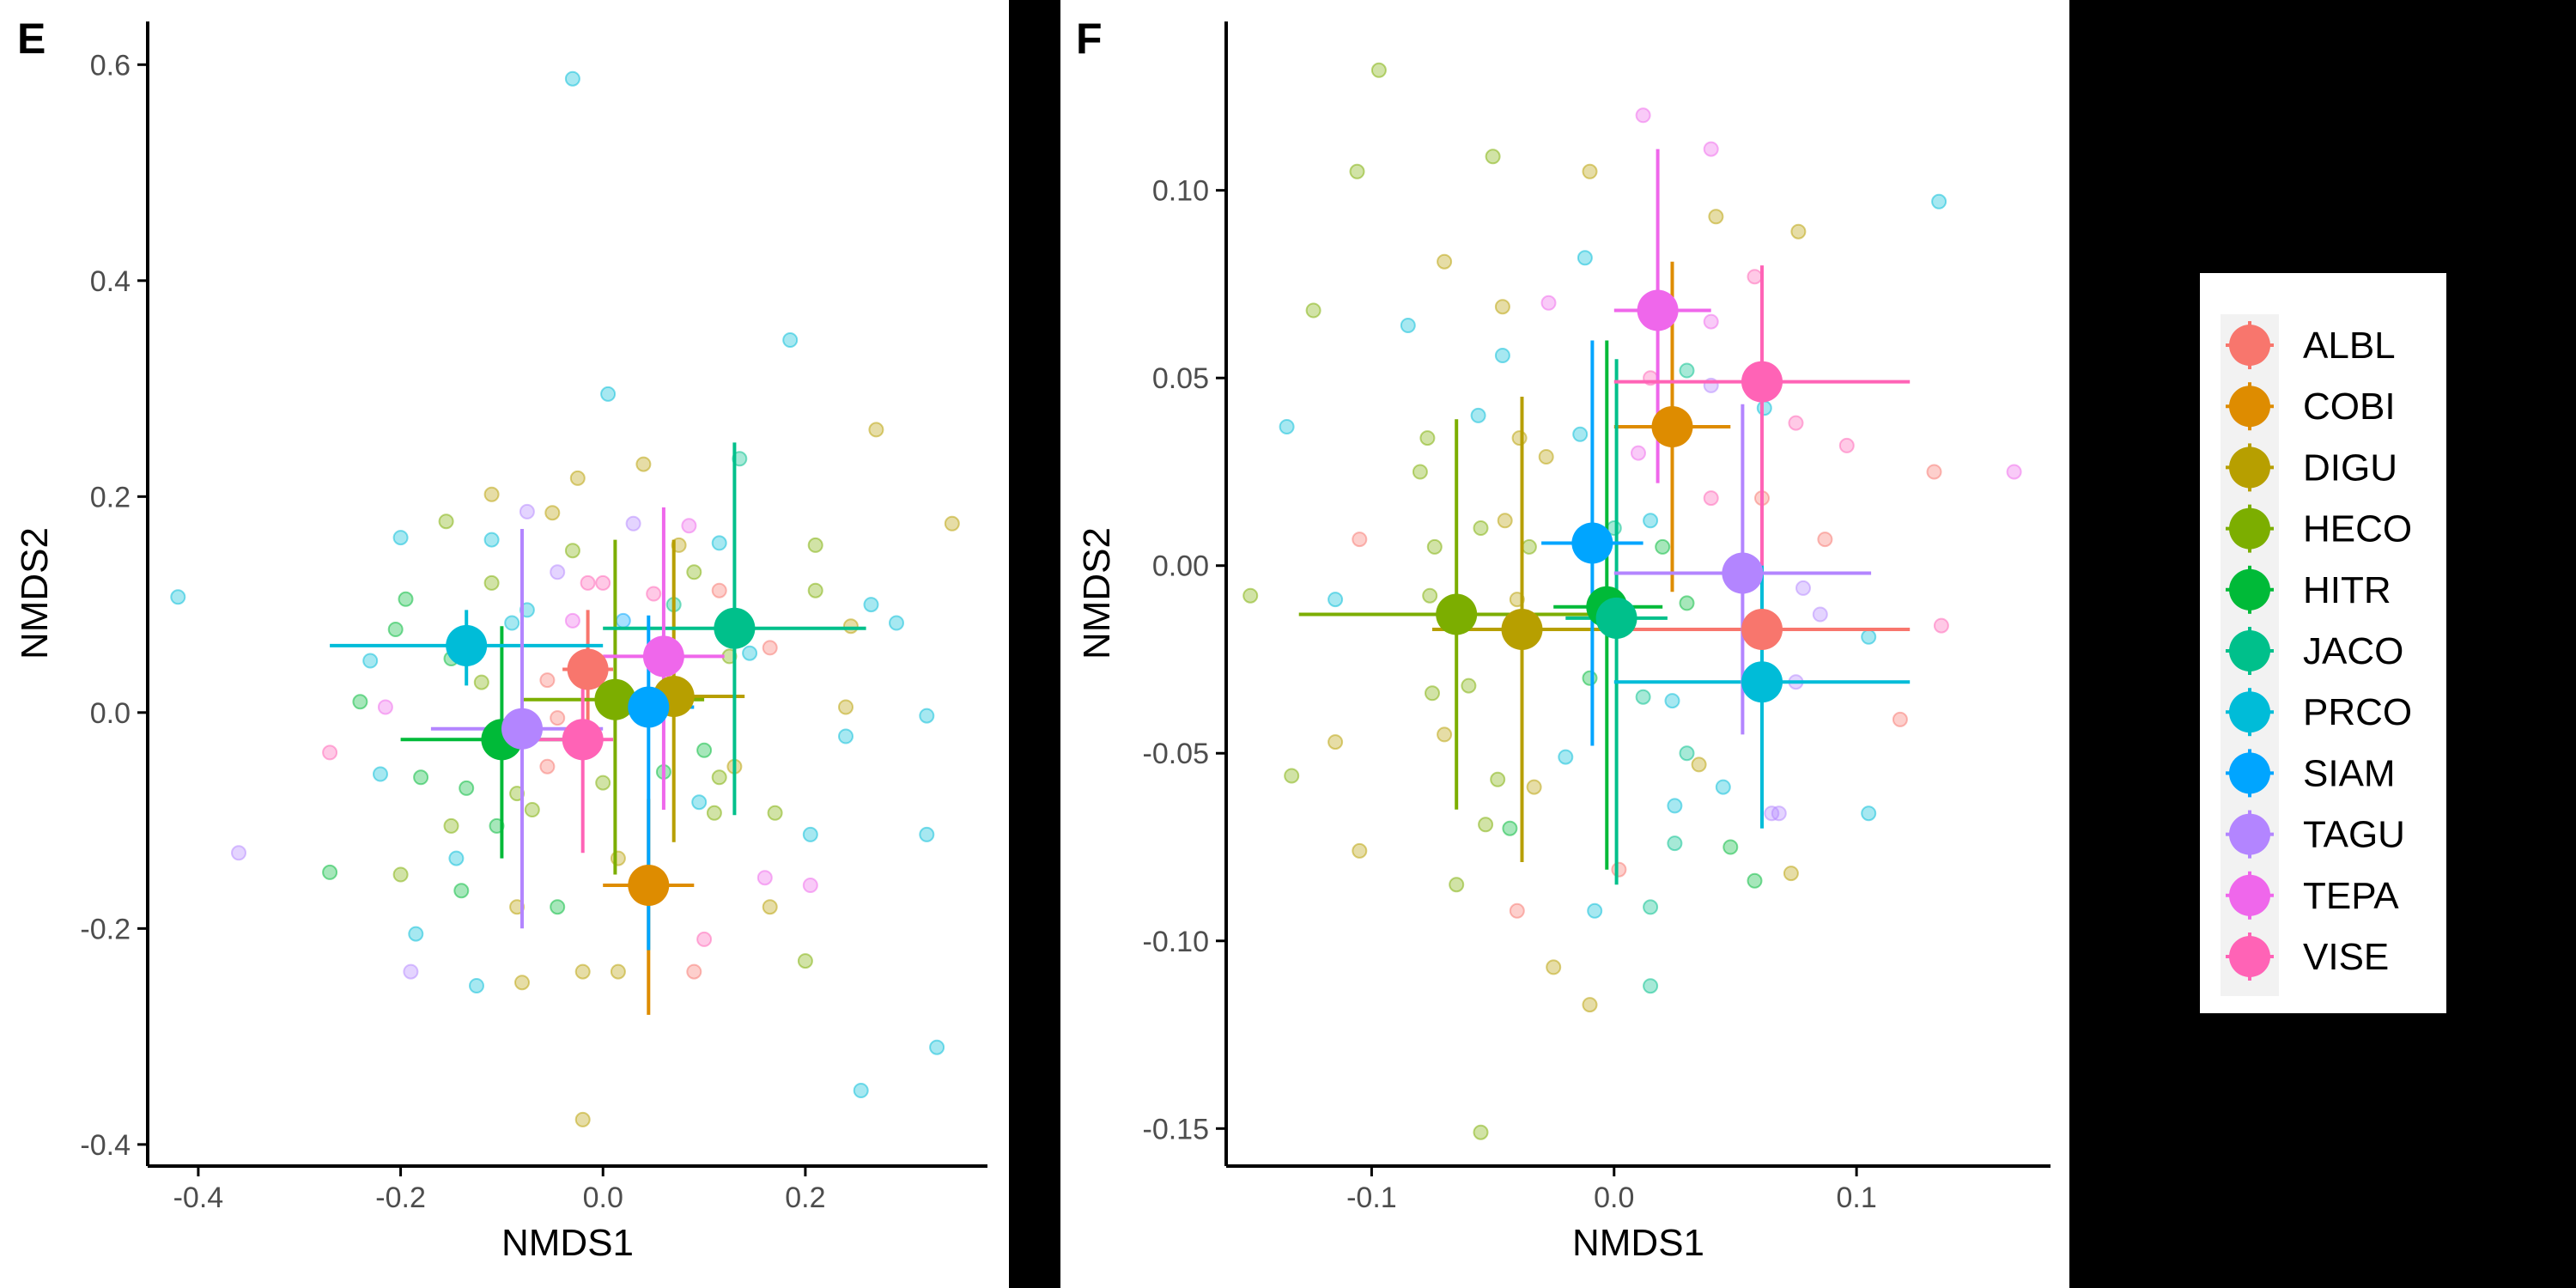  Describe the element at coordinates (111, 281) in the screenshot. I see `y-tick-label: 0.4` at that location.